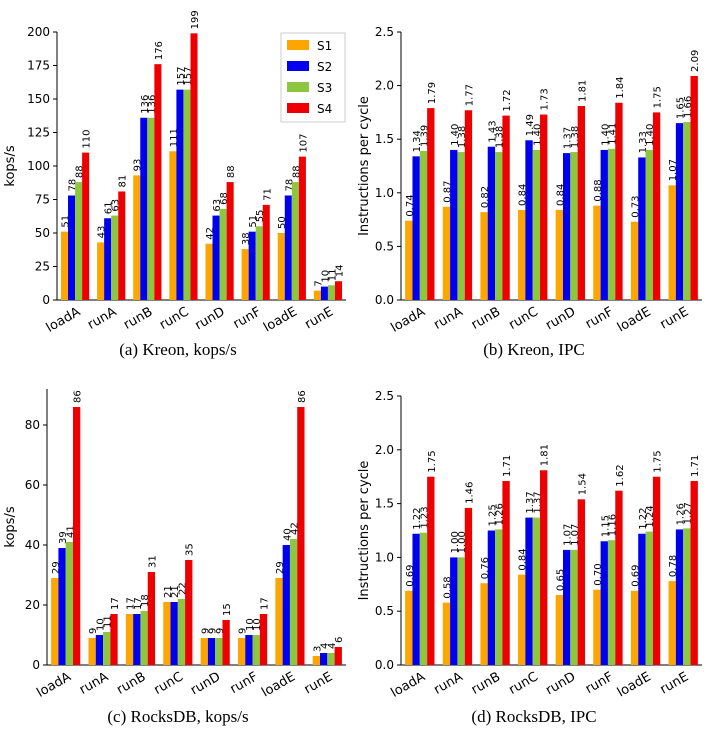  What do you see at coordinates (38, 66) in the screenshot?
I see `y-tick-label: 175` at bounding box center [38, 66].